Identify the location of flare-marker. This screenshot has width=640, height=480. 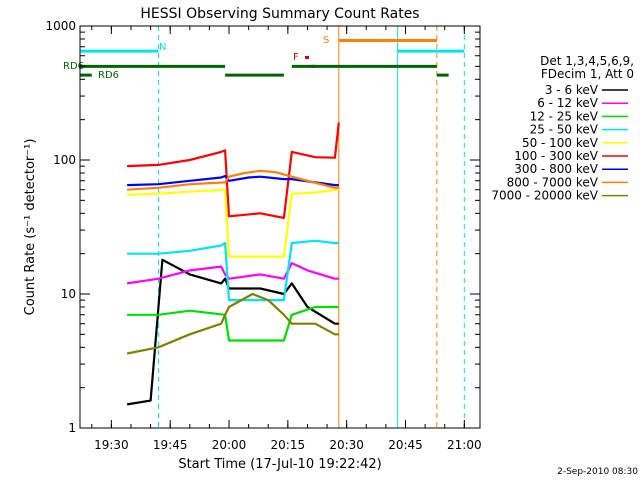
(307, 57).